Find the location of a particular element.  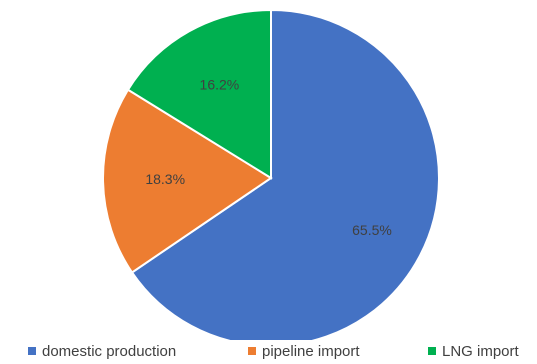

legend-label: pipeline import is located at coordinates (311, 351).